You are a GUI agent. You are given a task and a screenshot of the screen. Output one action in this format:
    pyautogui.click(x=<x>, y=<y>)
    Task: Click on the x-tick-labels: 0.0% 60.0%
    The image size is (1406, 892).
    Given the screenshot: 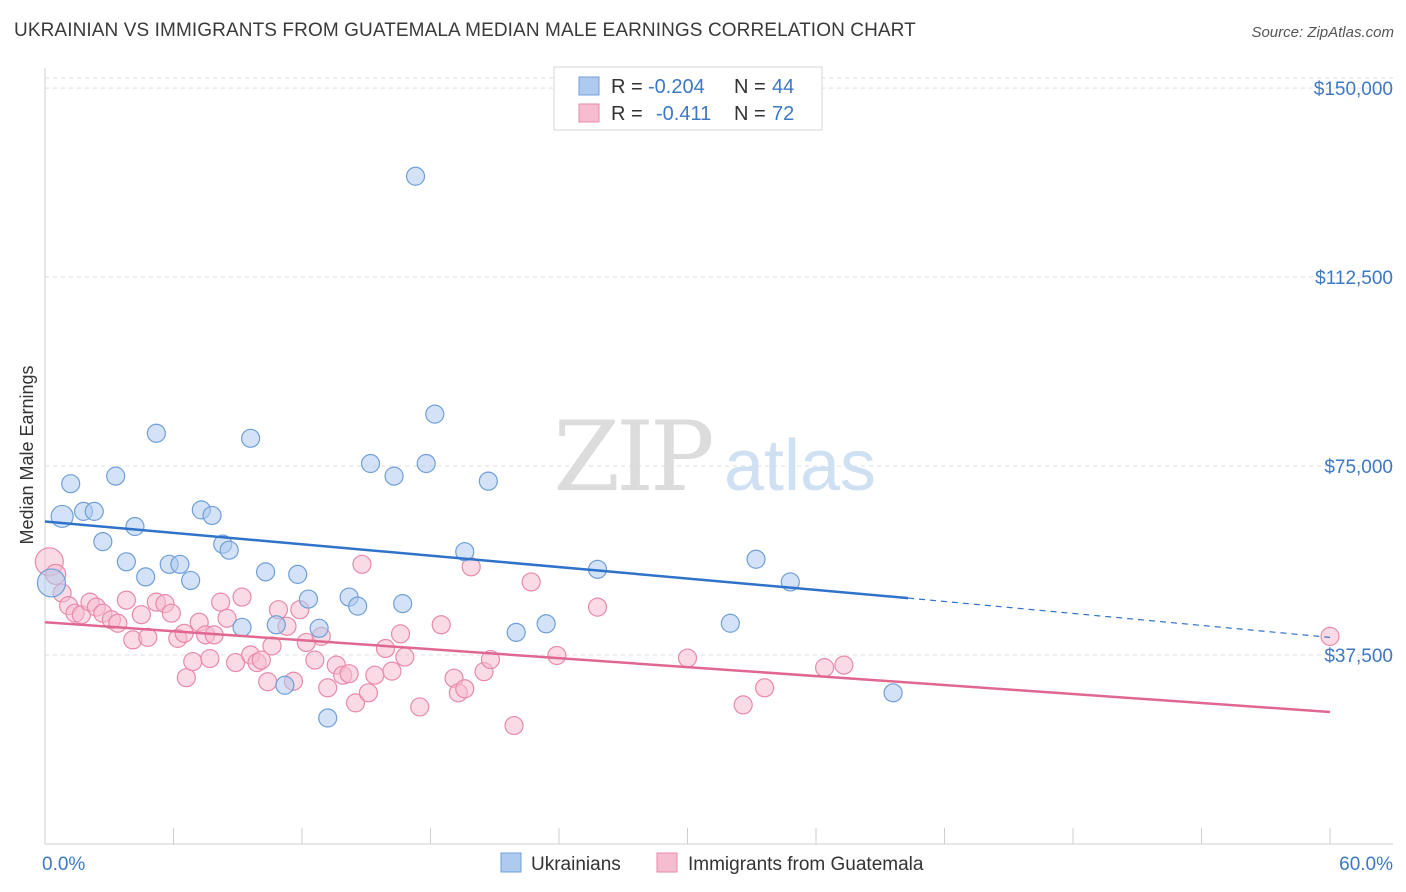 What is the action you would take?
    pyautogui.click(x=717, y=864)
    